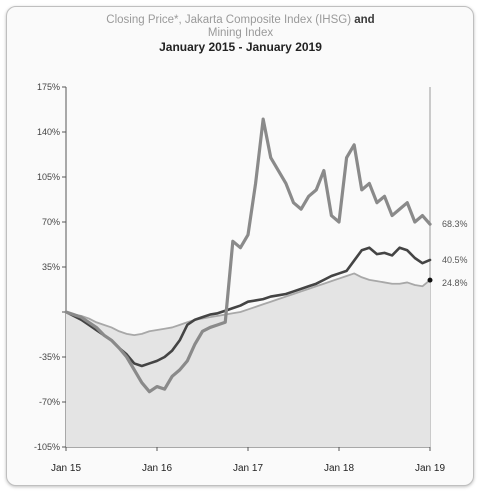 The width and height of the screenshot is (481, 493). I want to click on chart-title-line2: Mining Index, so click(240, 33).